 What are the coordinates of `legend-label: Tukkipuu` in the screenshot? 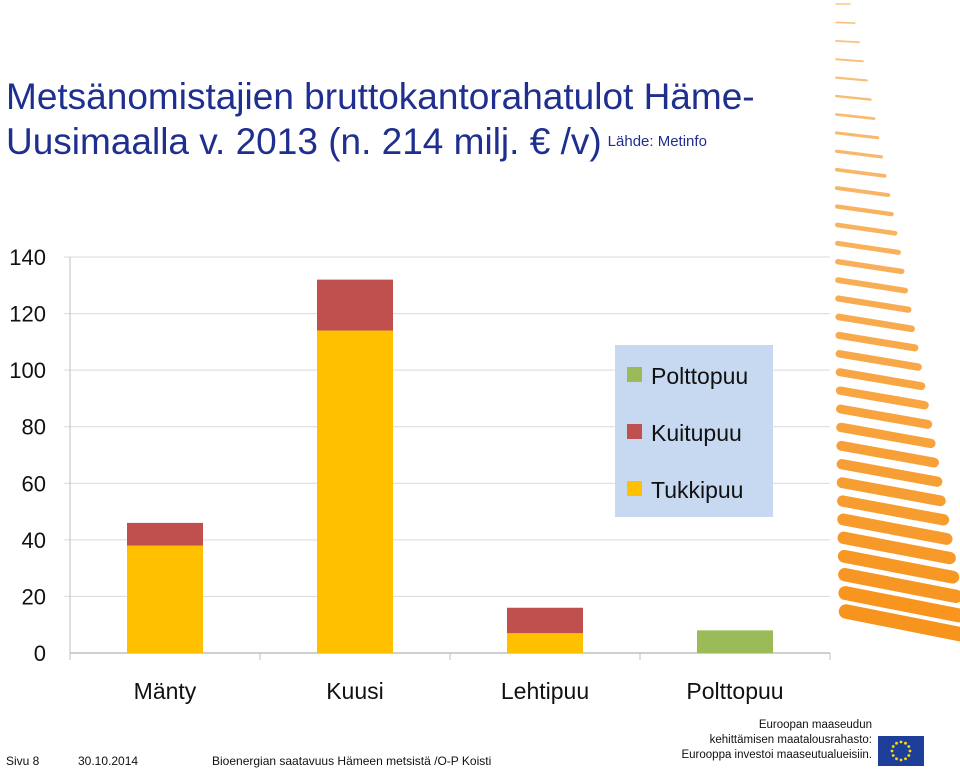 It's located at (697, 490).